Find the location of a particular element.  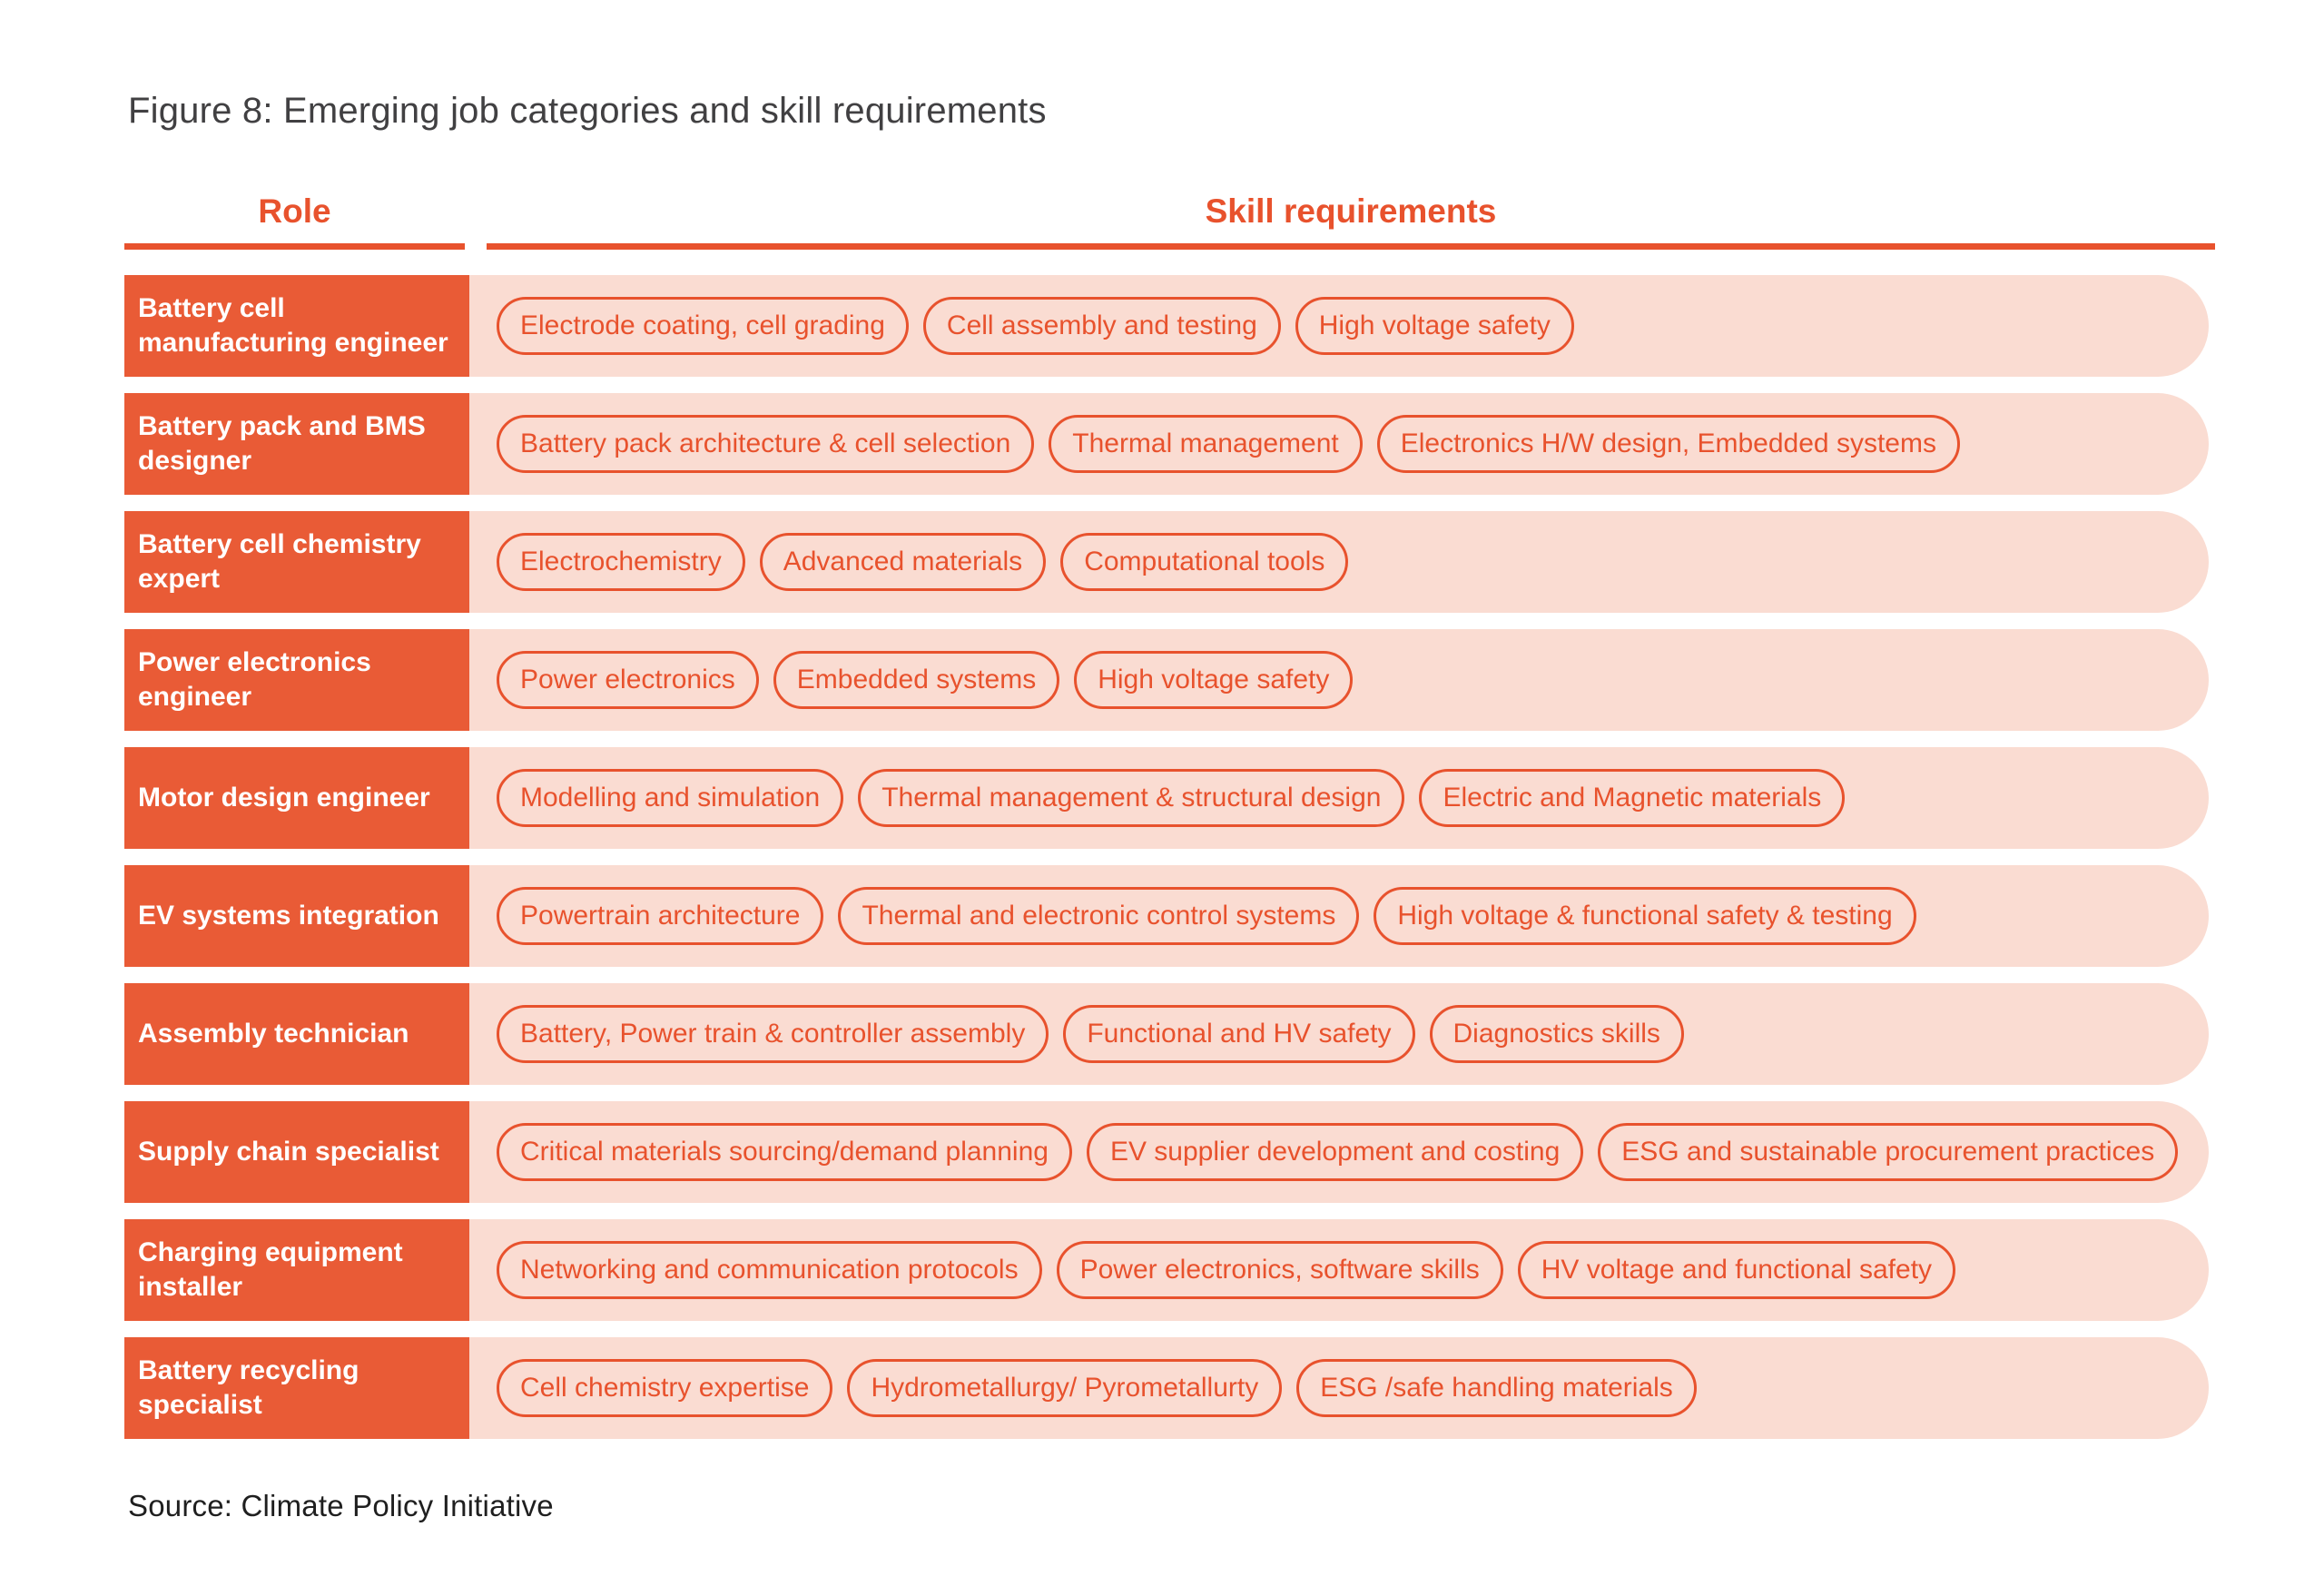

role-label: Battery recycling specialist is located at coordinates (248, 1387).